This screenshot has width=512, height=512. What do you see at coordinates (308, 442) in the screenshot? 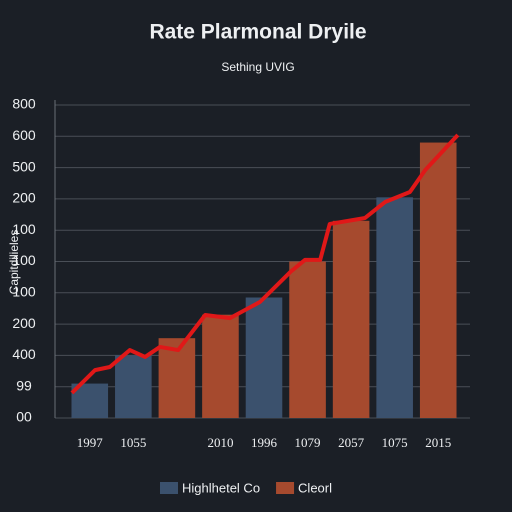
I see `x-tick-label: 1079` at bounding box center [308, 442].